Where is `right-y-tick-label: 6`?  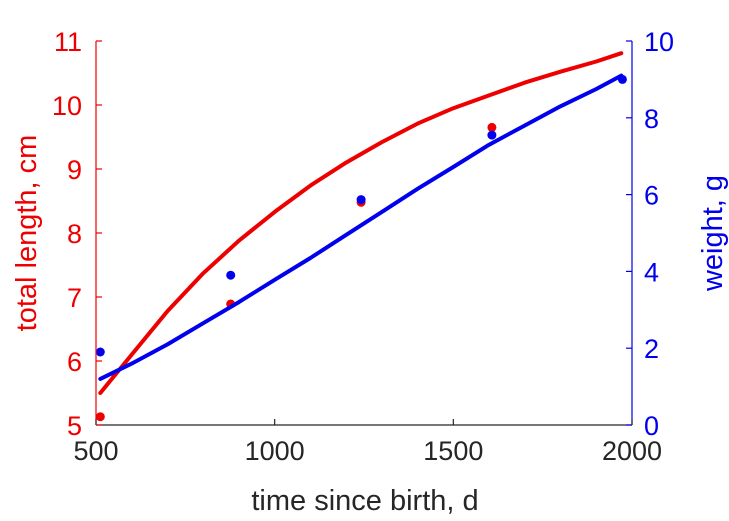
right-y-tick-label: 6 is located at coordinates (651, 196).